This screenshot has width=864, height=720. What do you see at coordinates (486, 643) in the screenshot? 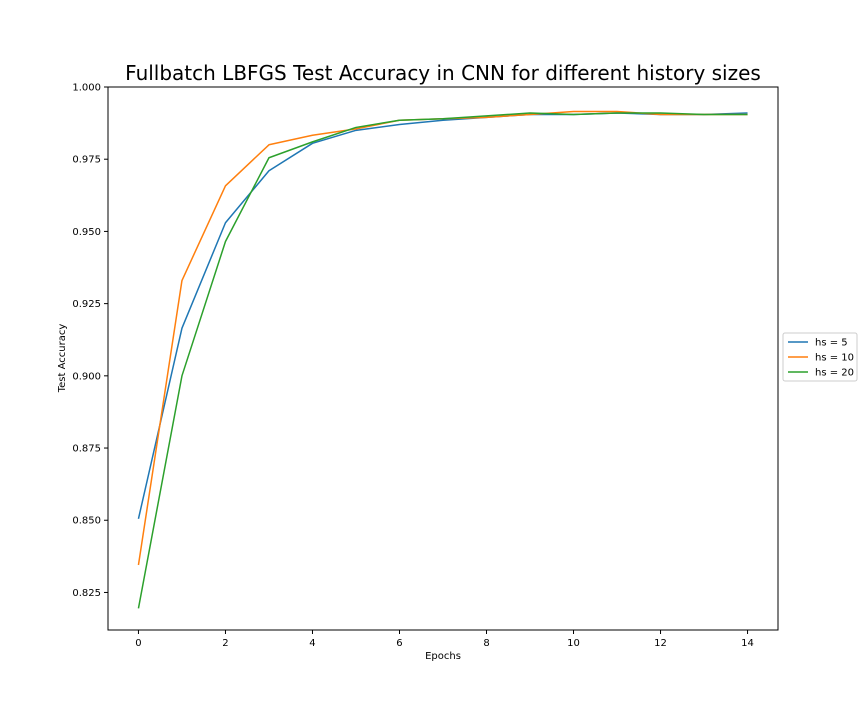
I see `x-tick-label: 8` at bounding box center [486, 643].